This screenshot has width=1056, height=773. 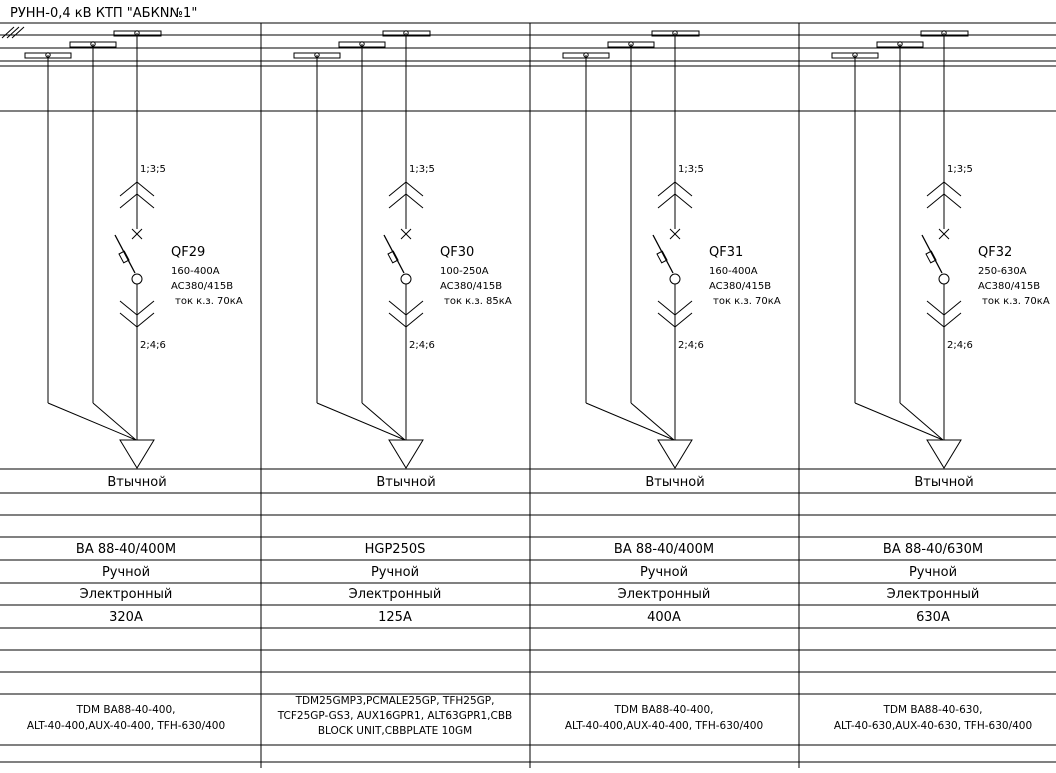 What do you see at coordinates (960, 345) in the screenshot?
I see `terminal-label-bottom: 2;4;6` at bounding box center [960, 345].